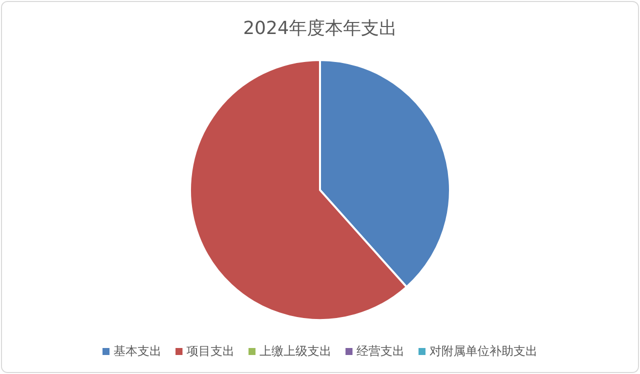 This screenshot has width=640, height=374. Describe the element at coordinates (380, 351) in the screenshot. I see `legend-label: 经营支出` at that location.